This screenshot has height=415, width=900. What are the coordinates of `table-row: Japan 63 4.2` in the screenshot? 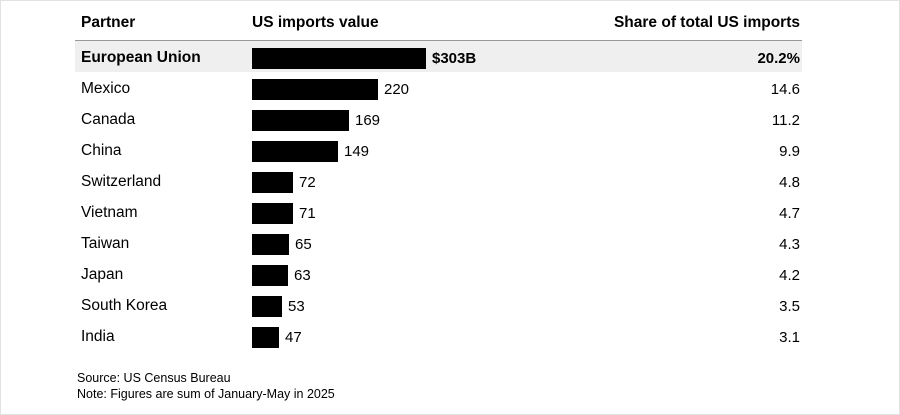 It's located at (438, 273).